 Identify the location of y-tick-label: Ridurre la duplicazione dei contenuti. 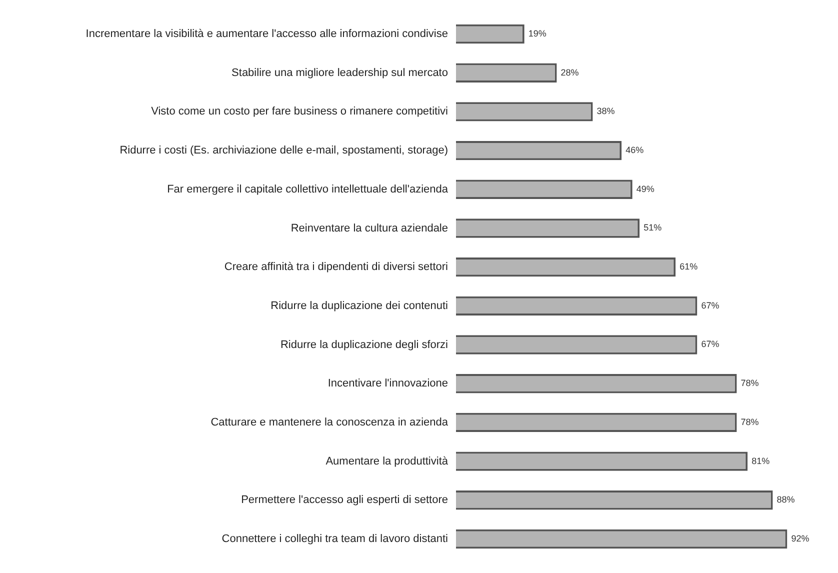
(359, 306).